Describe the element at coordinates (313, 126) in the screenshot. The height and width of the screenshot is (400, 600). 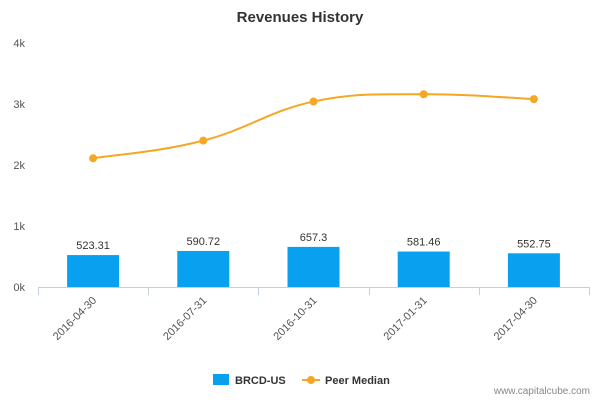
I see `line-series` at that location.